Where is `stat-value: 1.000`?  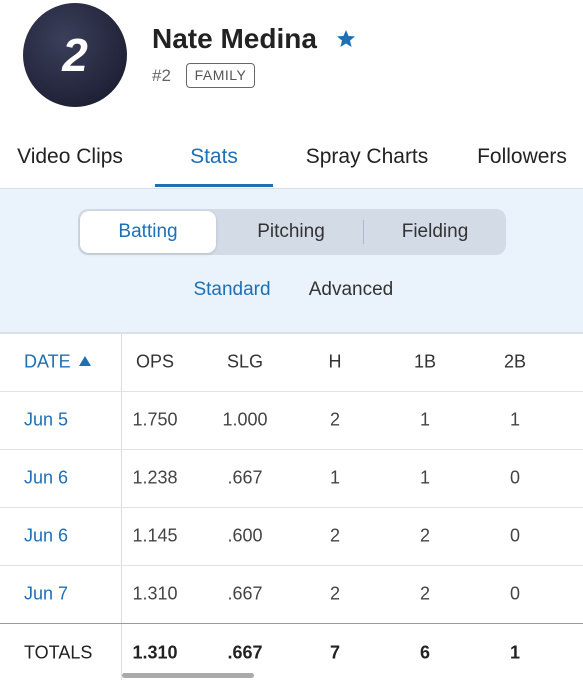
stat-value: 1.000 is located at coordinates (245, 419).